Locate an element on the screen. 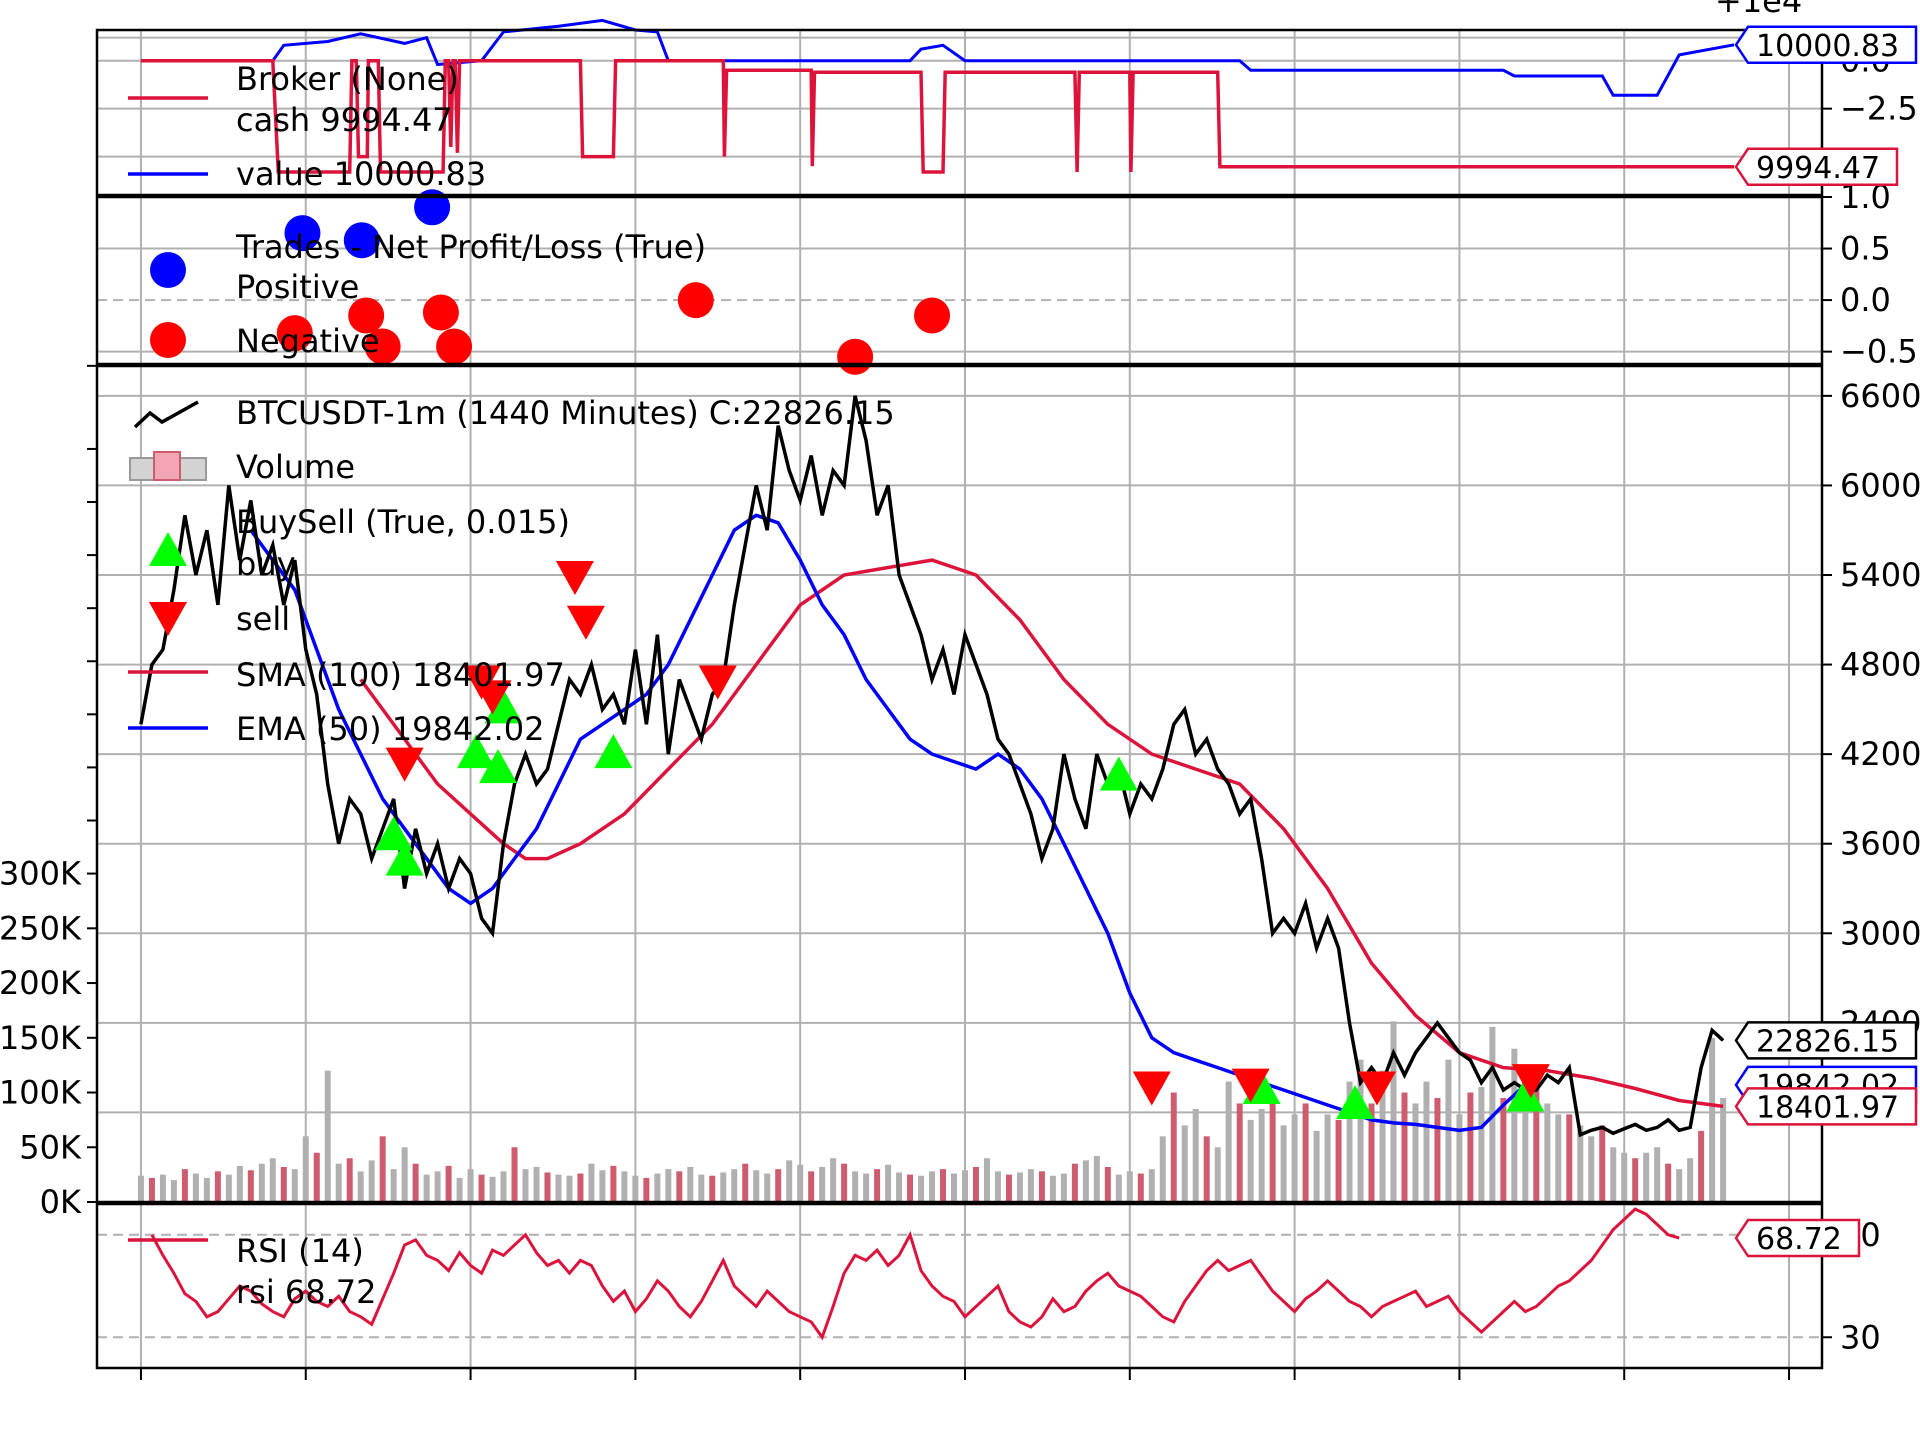 This screenshot has height=1440, width=1920. price-legend-close: BTCUSDT-1m (1440 Minutes) C:22826.15 is located at coordinates (565, 413).